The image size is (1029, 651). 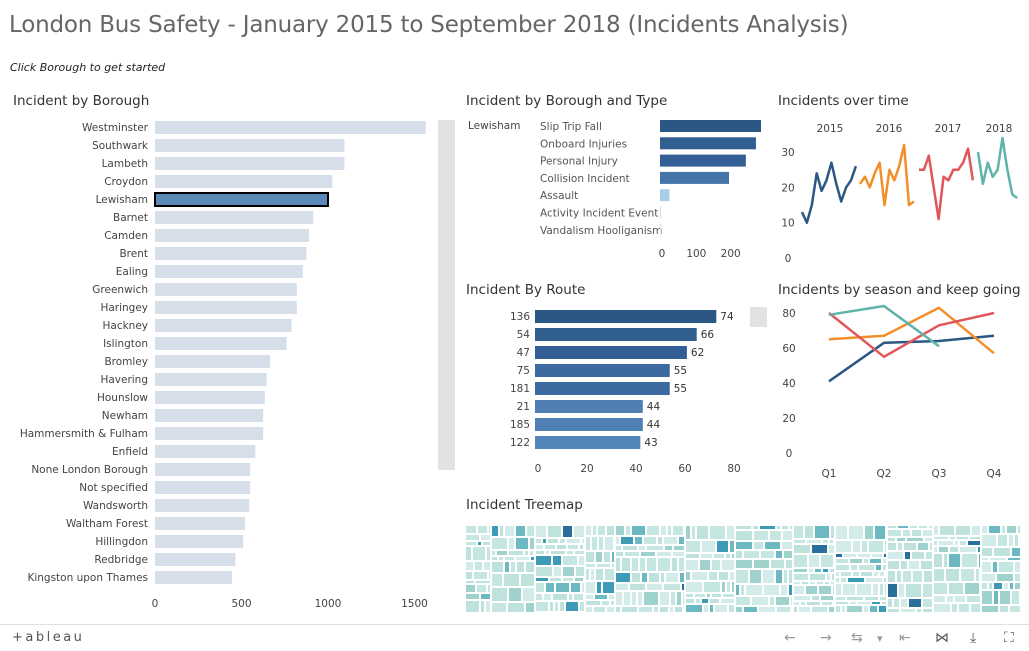 What do you see at coordinates (905, 638) in the screenshot?
I see `pause-updates-button: ⇤` at bounding box center [905, 638].